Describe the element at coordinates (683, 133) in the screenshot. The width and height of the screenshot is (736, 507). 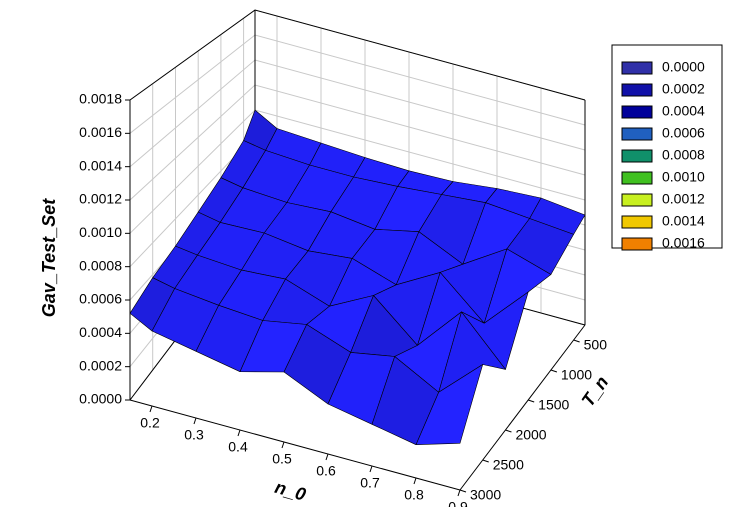
I see `legend-label: 0.0006` at that location.